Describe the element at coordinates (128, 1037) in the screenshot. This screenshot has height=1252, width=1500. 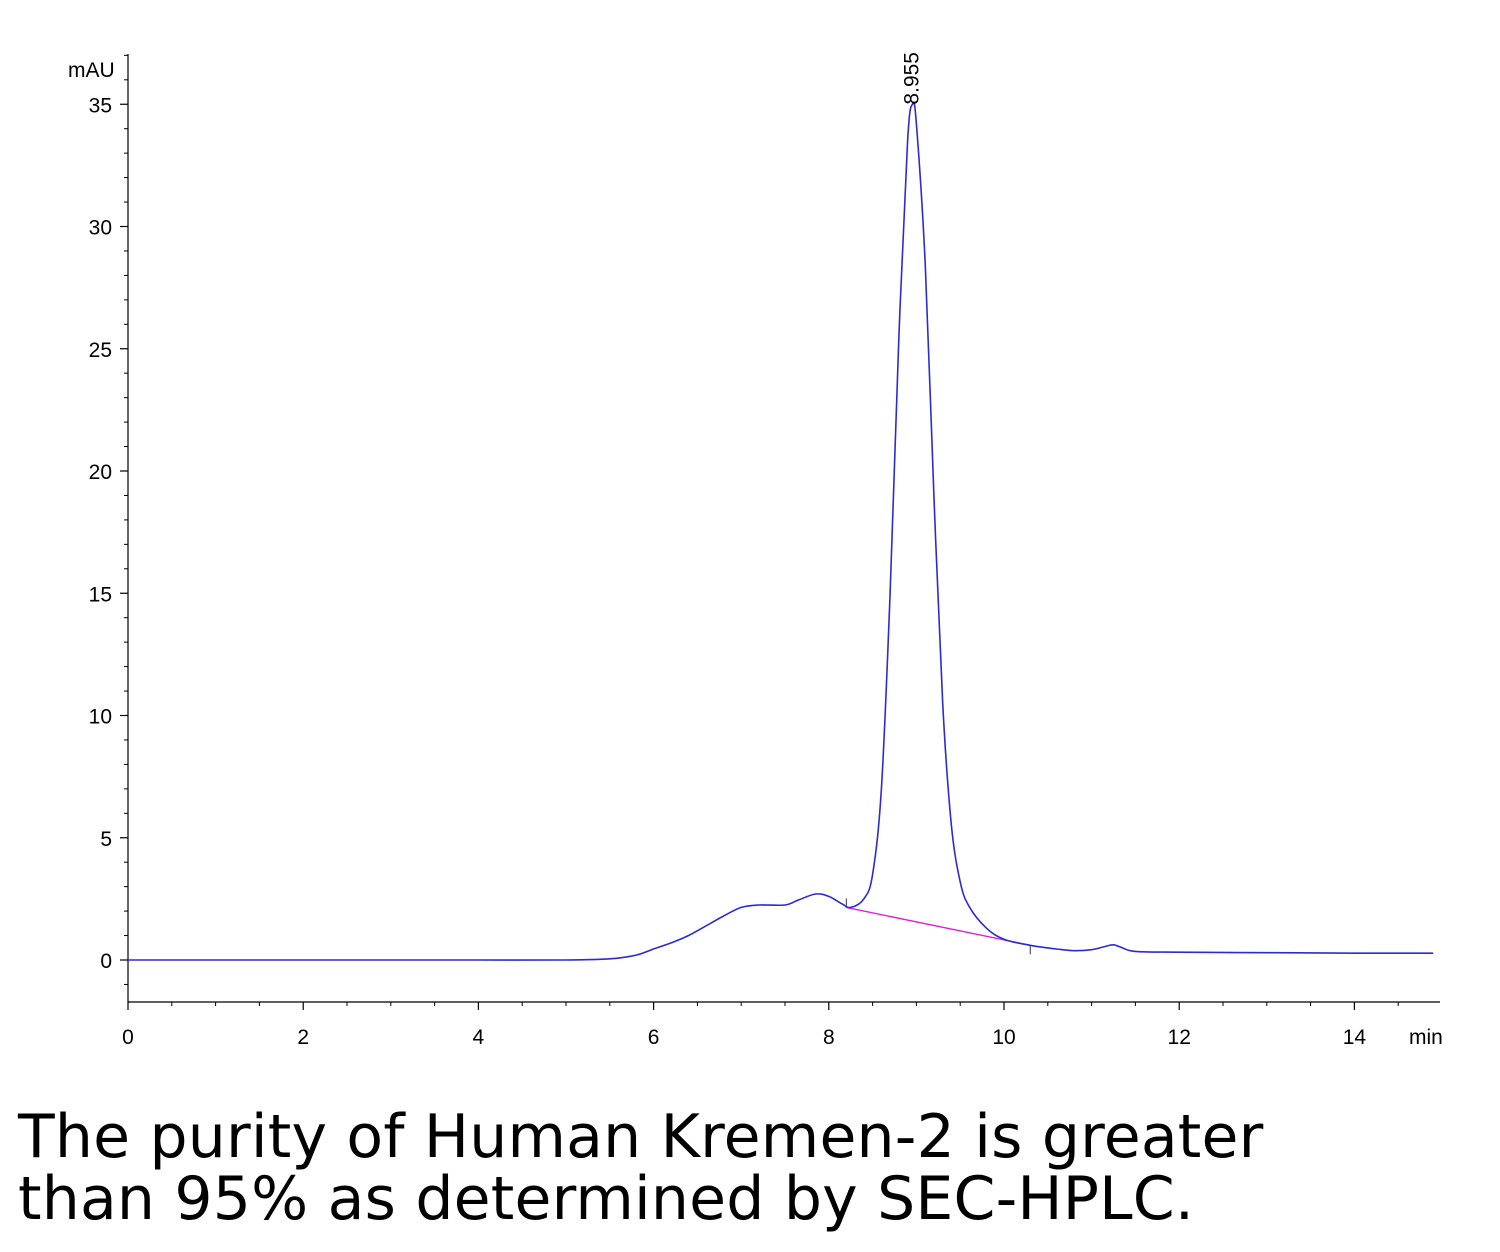
I see `x-tick-label: 0` at that location.